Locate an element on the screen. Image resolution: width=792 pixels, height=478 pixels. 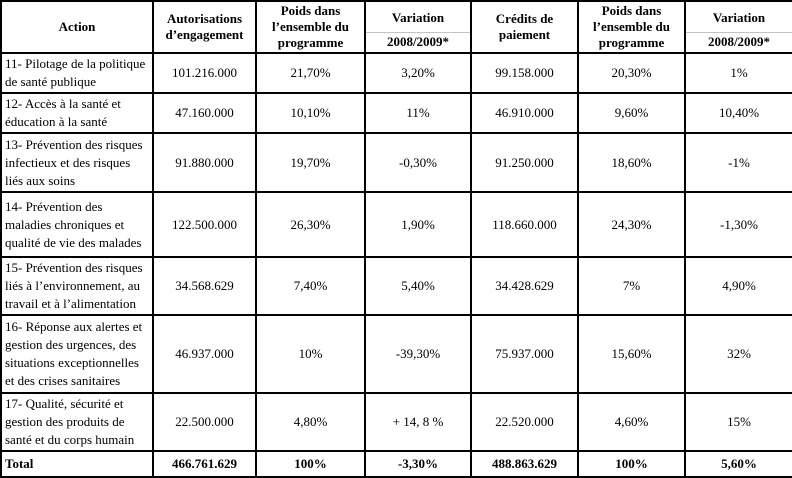
value-cell: 18,60% is located at coordinates (631, 162).